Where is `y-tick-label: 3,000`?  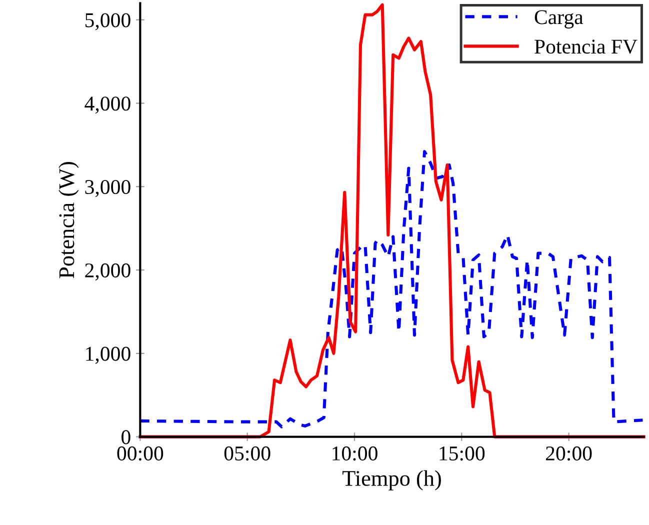 y-tick-label: 3,000 is located at coordinates (107, 189).